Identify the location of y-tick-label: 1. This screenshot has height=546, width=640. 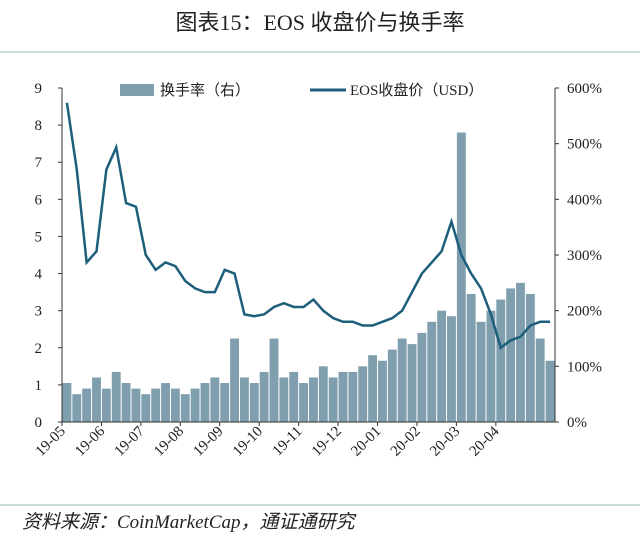
(39, 386).